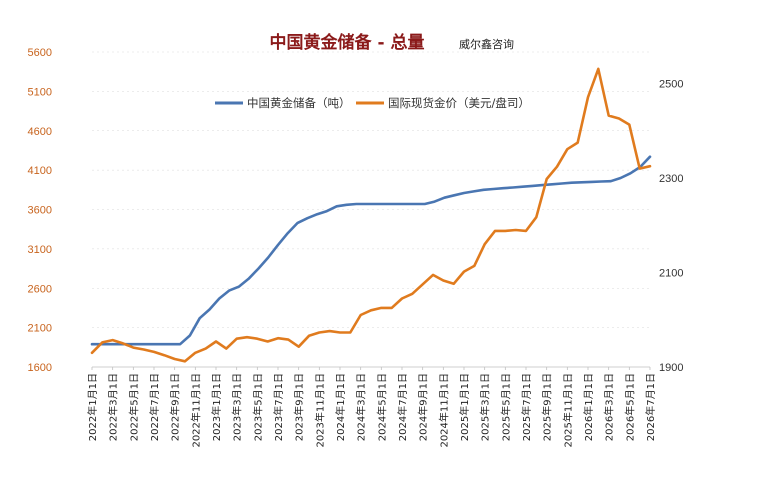 The height and width of the screenshot is (481, 769). What do you see at coordinates (671, 226) in the screenshot?
I see `right-axis-ticks: 1900 2100 2300 2500` at bounding box center [671, 226].